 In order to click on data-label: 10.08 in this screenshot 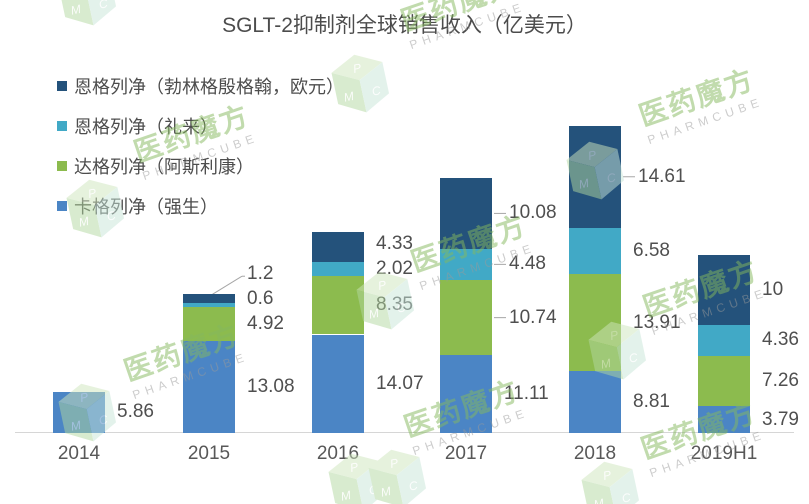, I will do `click(533, 213)`.